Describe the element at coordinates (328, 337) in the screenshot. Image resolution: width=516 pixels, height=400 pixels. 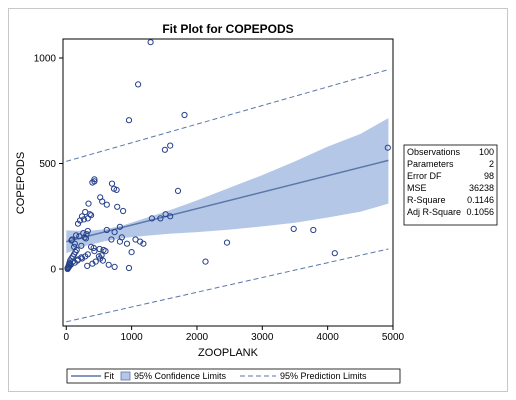
I see `x-tick-label: 4000` at that location.